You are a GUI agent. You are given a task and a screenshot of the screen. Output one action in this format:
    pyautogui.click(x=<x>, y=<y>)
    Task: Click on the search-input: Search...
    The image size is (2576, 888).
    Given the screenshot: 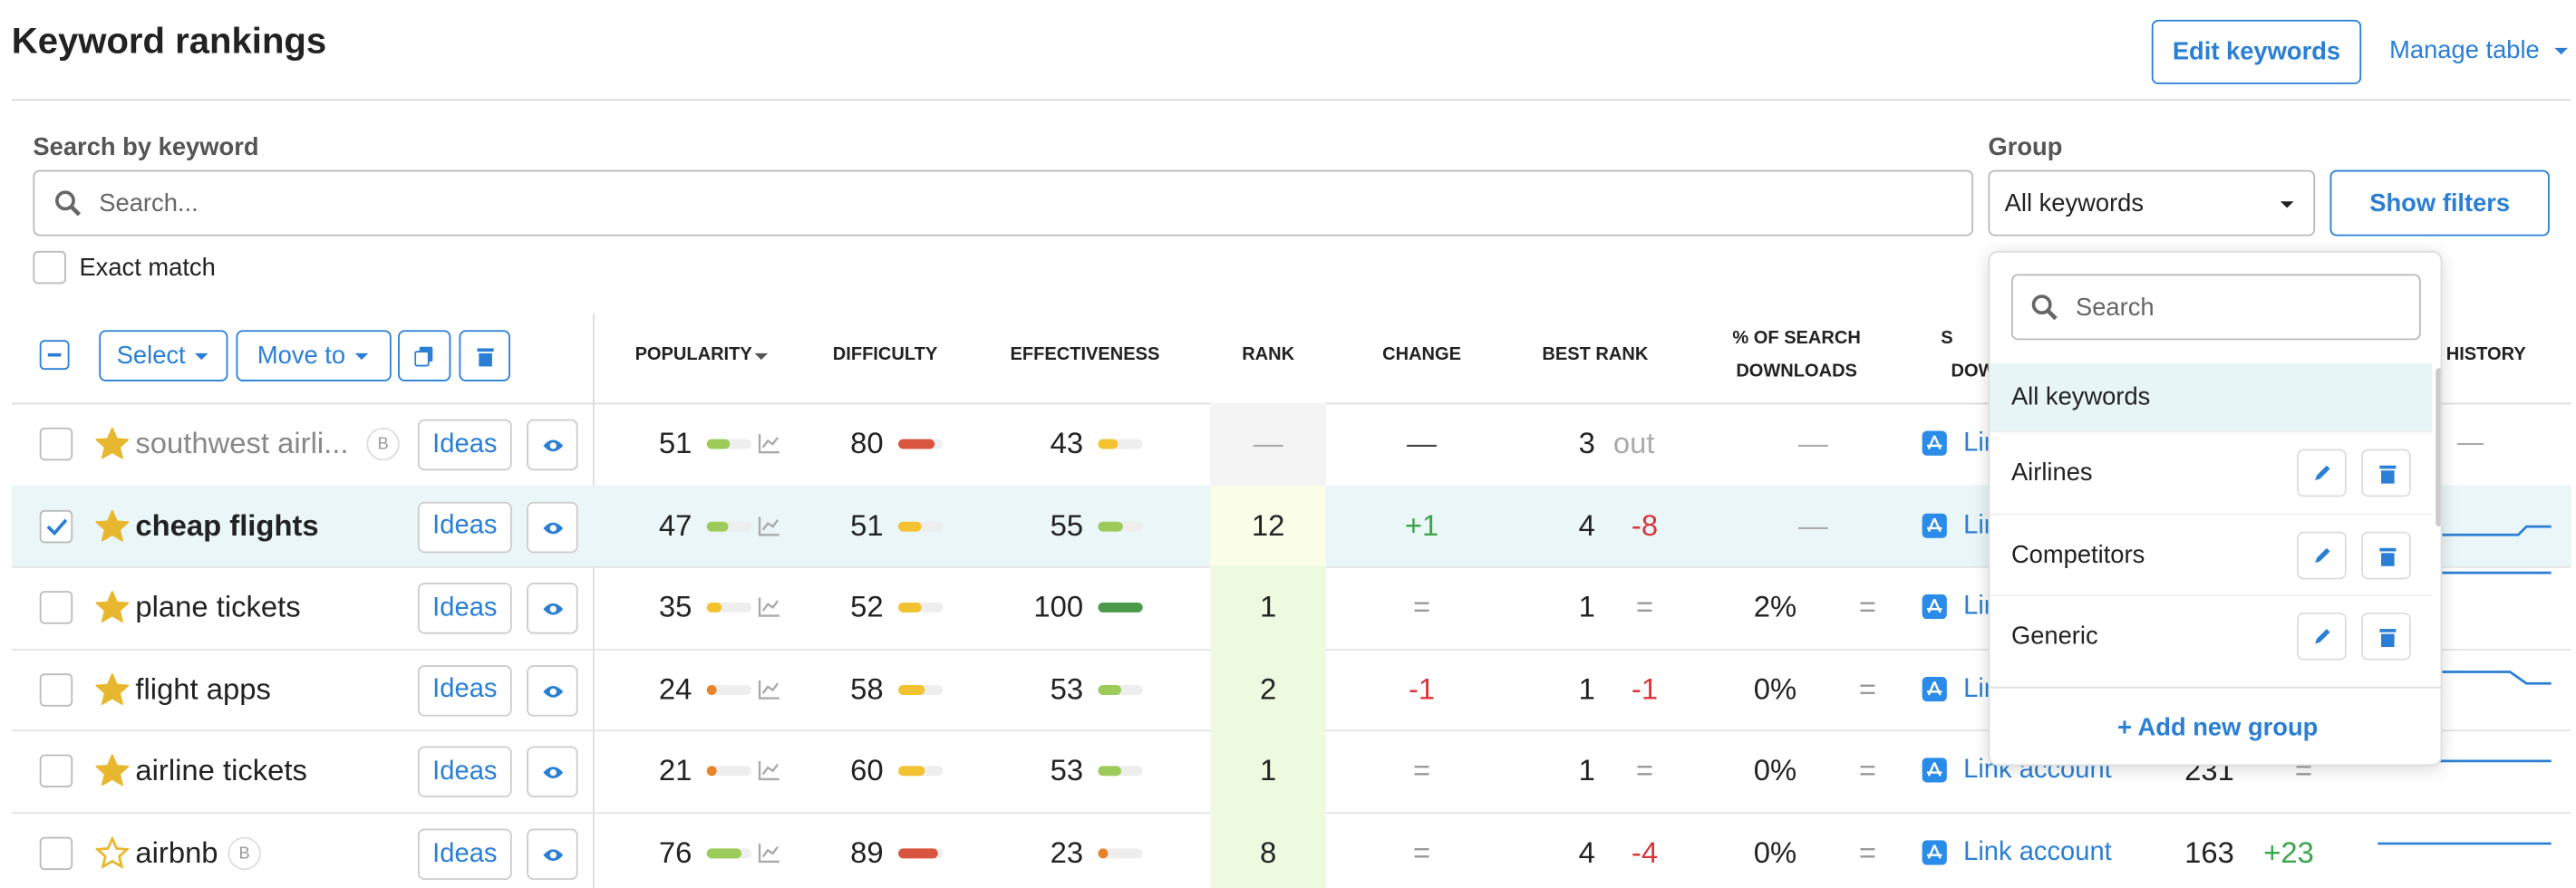 What is the action you would take?
    pyautogui.click(x=1003, y=202)
    